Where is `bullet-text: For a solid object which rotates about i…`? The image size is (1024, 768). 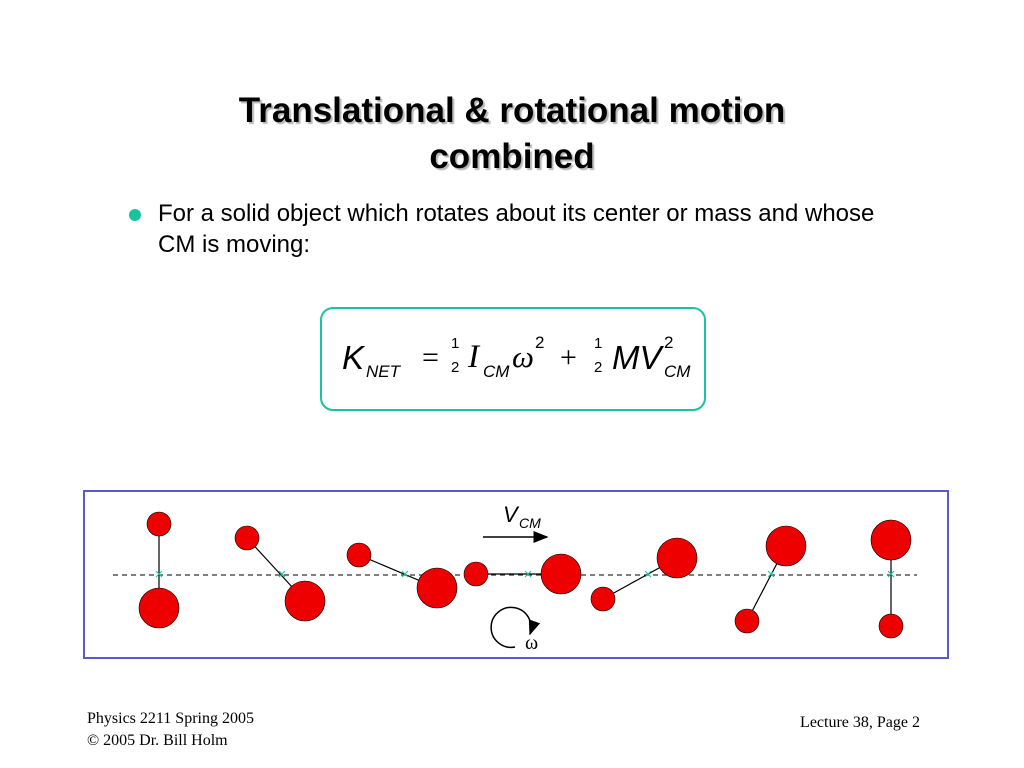 bullet-text: For a solid object which rotates about i… is located at coordinates (516, 229).